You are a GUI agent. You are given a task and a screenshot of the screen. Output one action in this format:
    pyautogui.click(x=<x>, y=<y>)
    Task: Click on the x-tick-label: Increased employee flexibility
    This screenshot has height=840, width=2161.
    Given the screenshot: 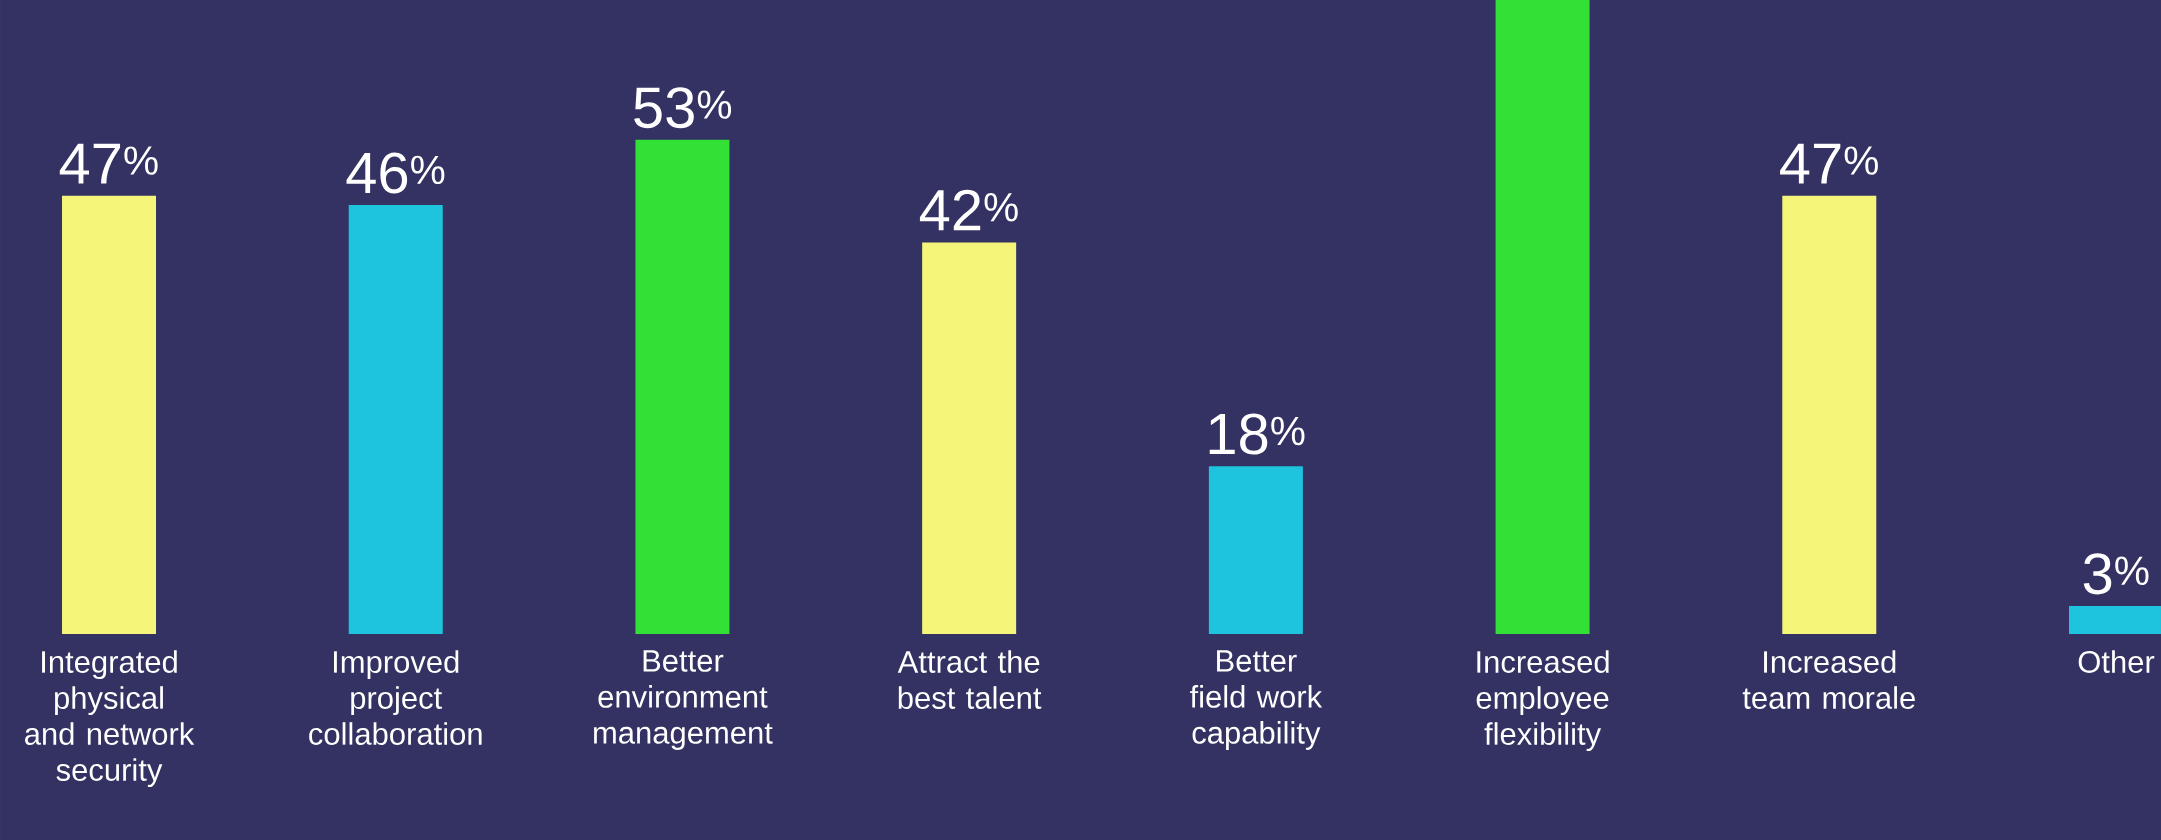 What is the action you would take?
    pyautogui.click(x=1542, y=701)
    